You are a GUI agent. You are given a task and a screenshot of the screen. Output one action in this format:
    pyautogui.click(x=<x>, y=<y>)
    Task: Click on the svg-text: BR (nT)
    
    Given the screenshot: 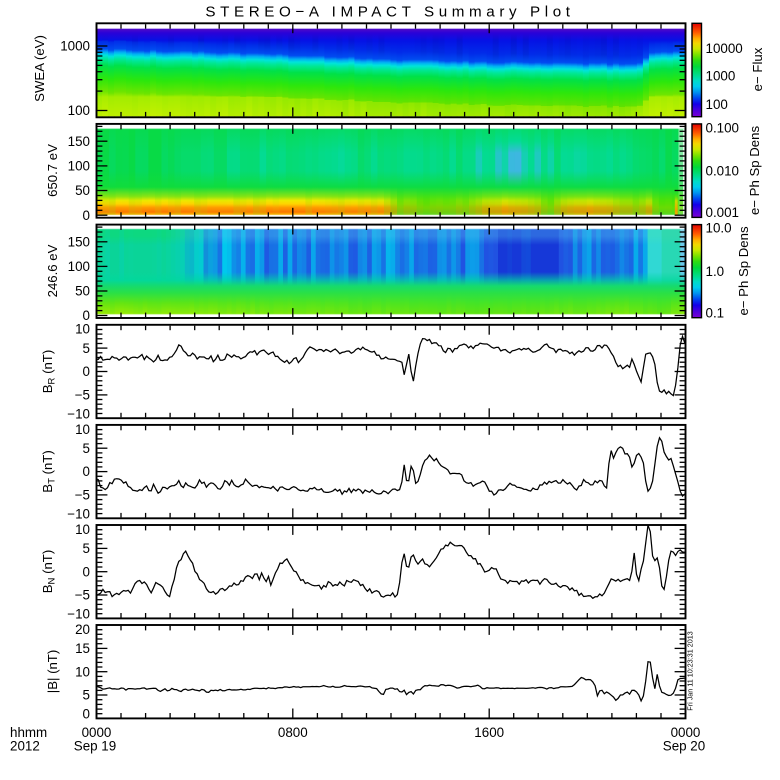 What is the action you would take?
    pyautogui.click(x=49, y=372)
    